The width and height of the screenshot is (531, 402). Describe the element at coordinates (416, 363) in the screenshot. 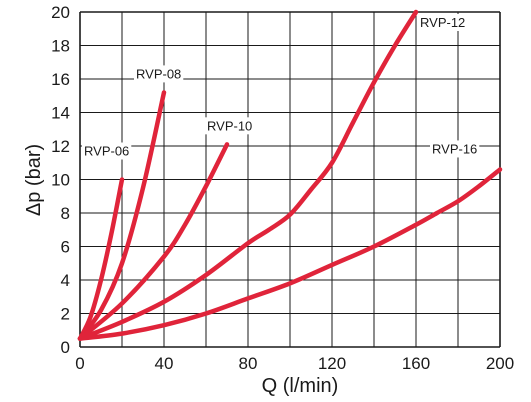

I see `x-tick-label: 160` at that location.